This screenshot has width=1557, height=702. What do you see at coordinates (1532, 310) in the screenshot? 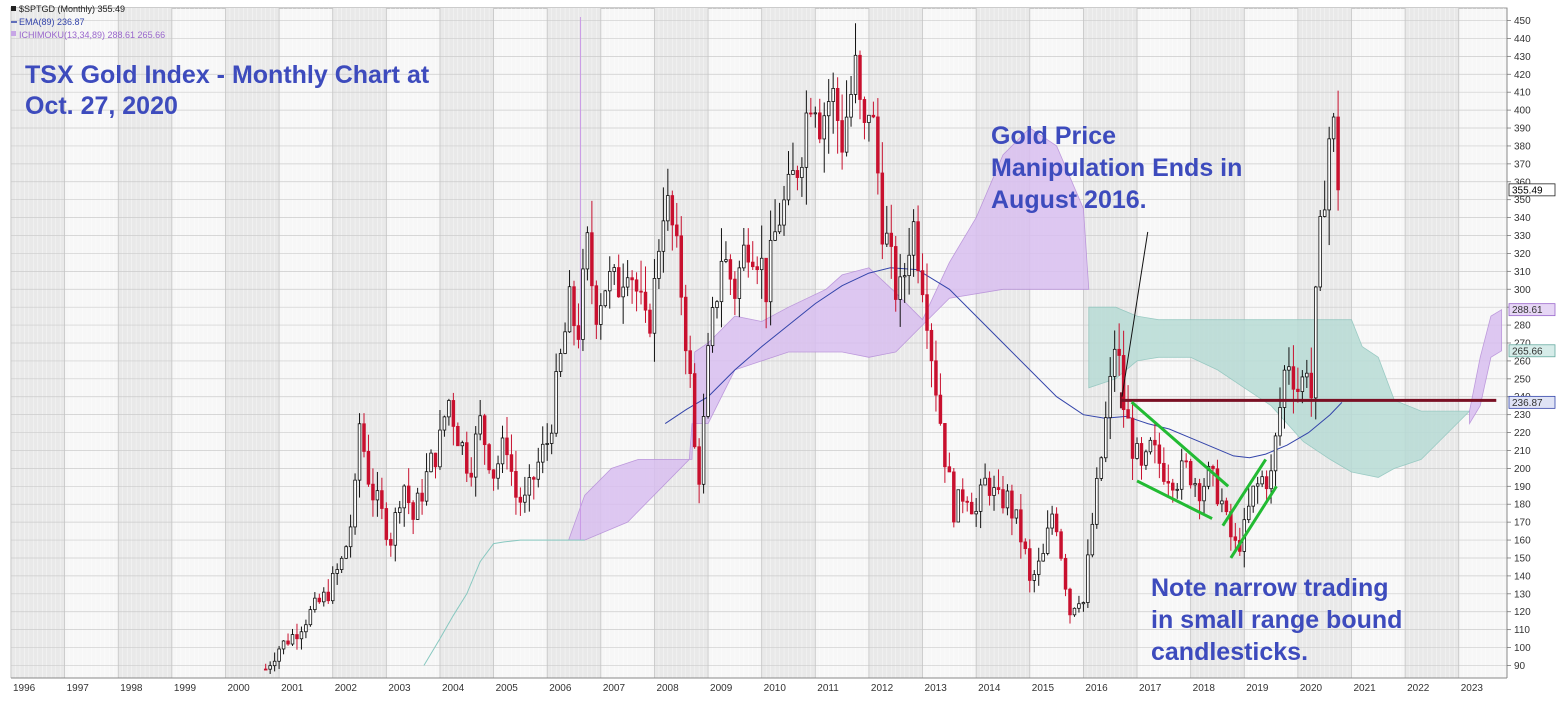
I see `value-badge` at bounding box center [1532, 310].